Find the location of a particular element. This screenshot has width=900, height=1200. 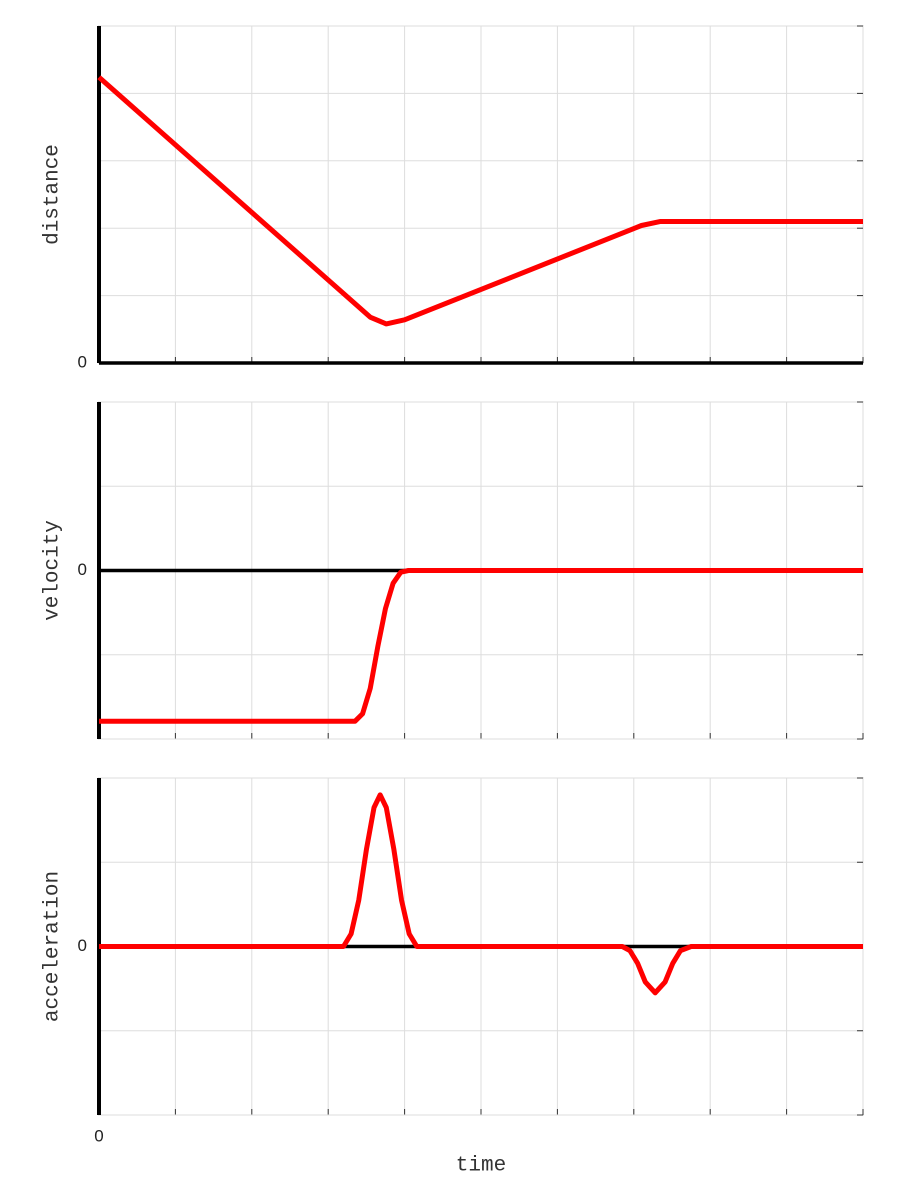

x-tick-label: 0 is located at coordinates (98, 1135).